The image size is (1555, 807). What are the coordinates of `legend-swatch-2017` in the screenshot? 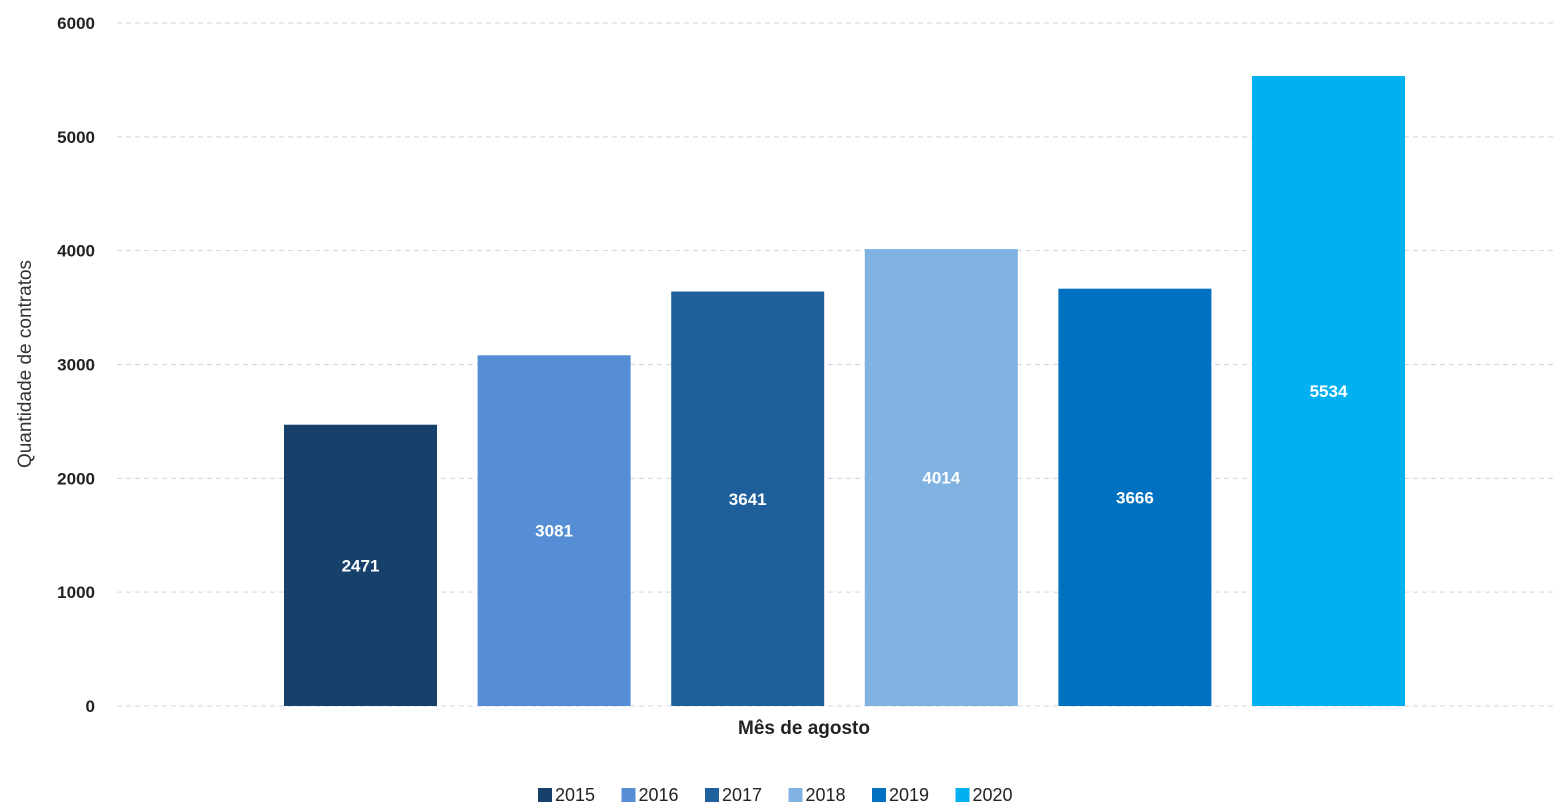 It's located at (712, 795).